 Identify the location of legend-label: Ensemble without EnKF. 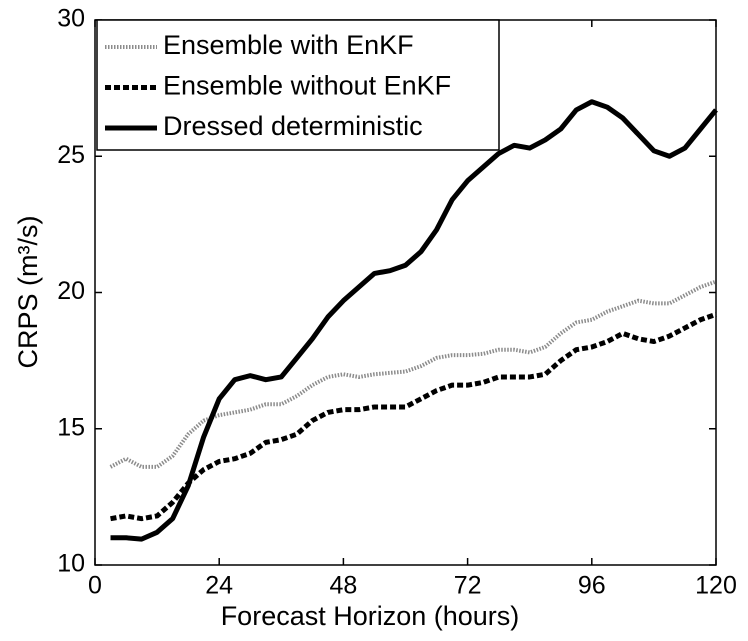
(307, 86).